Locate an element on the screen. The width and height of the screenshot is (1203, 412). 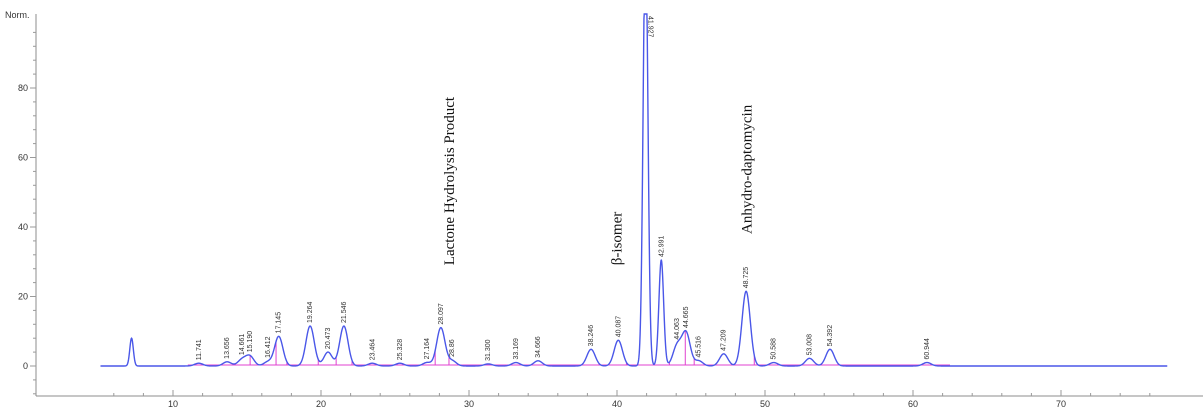
peak-label: 23.464 is located at coordinates (372, 350).